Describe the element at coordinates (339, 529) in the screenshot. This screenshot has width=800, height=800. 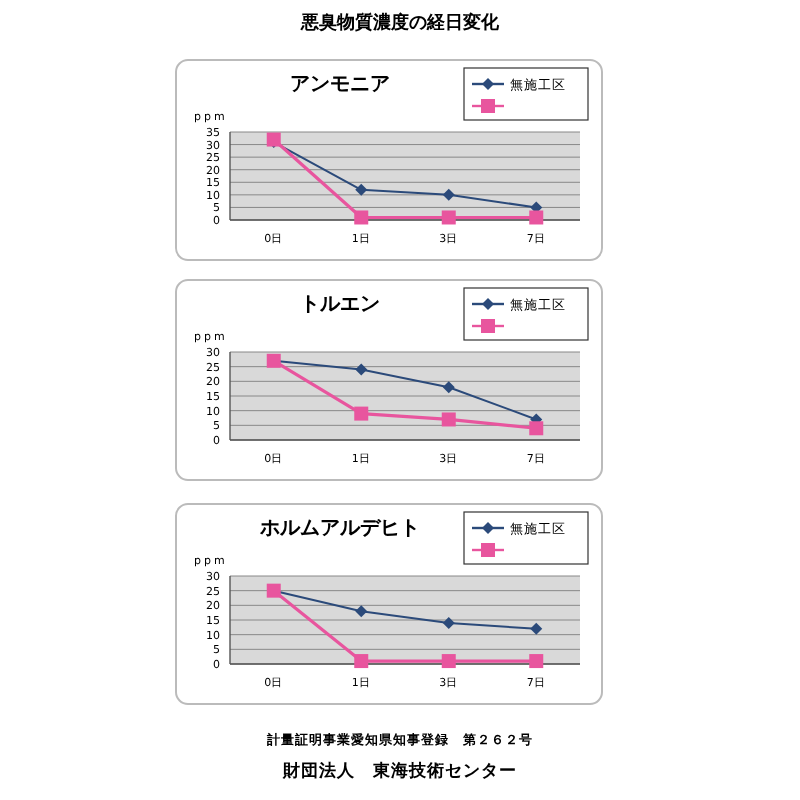
I see `chart-title: ホルムアルデヒト` at that location.